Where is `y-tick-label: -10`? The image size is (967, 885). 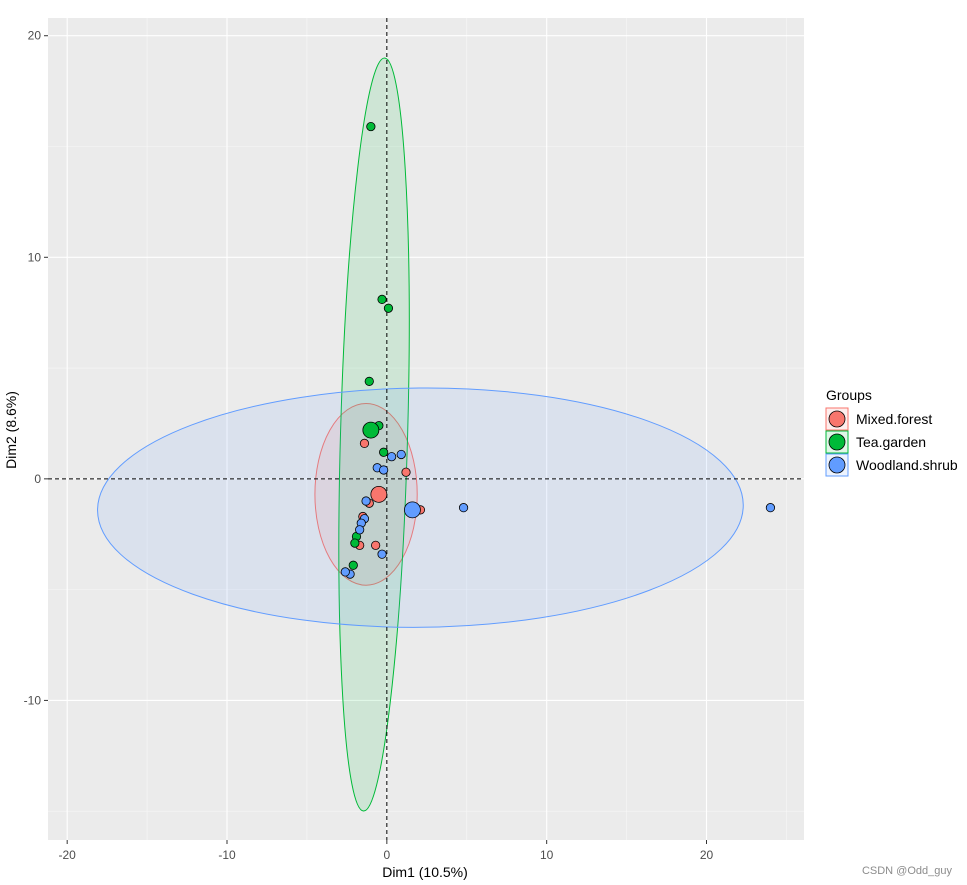
y-tick-label: -10 is located at coordinates (33, 700).